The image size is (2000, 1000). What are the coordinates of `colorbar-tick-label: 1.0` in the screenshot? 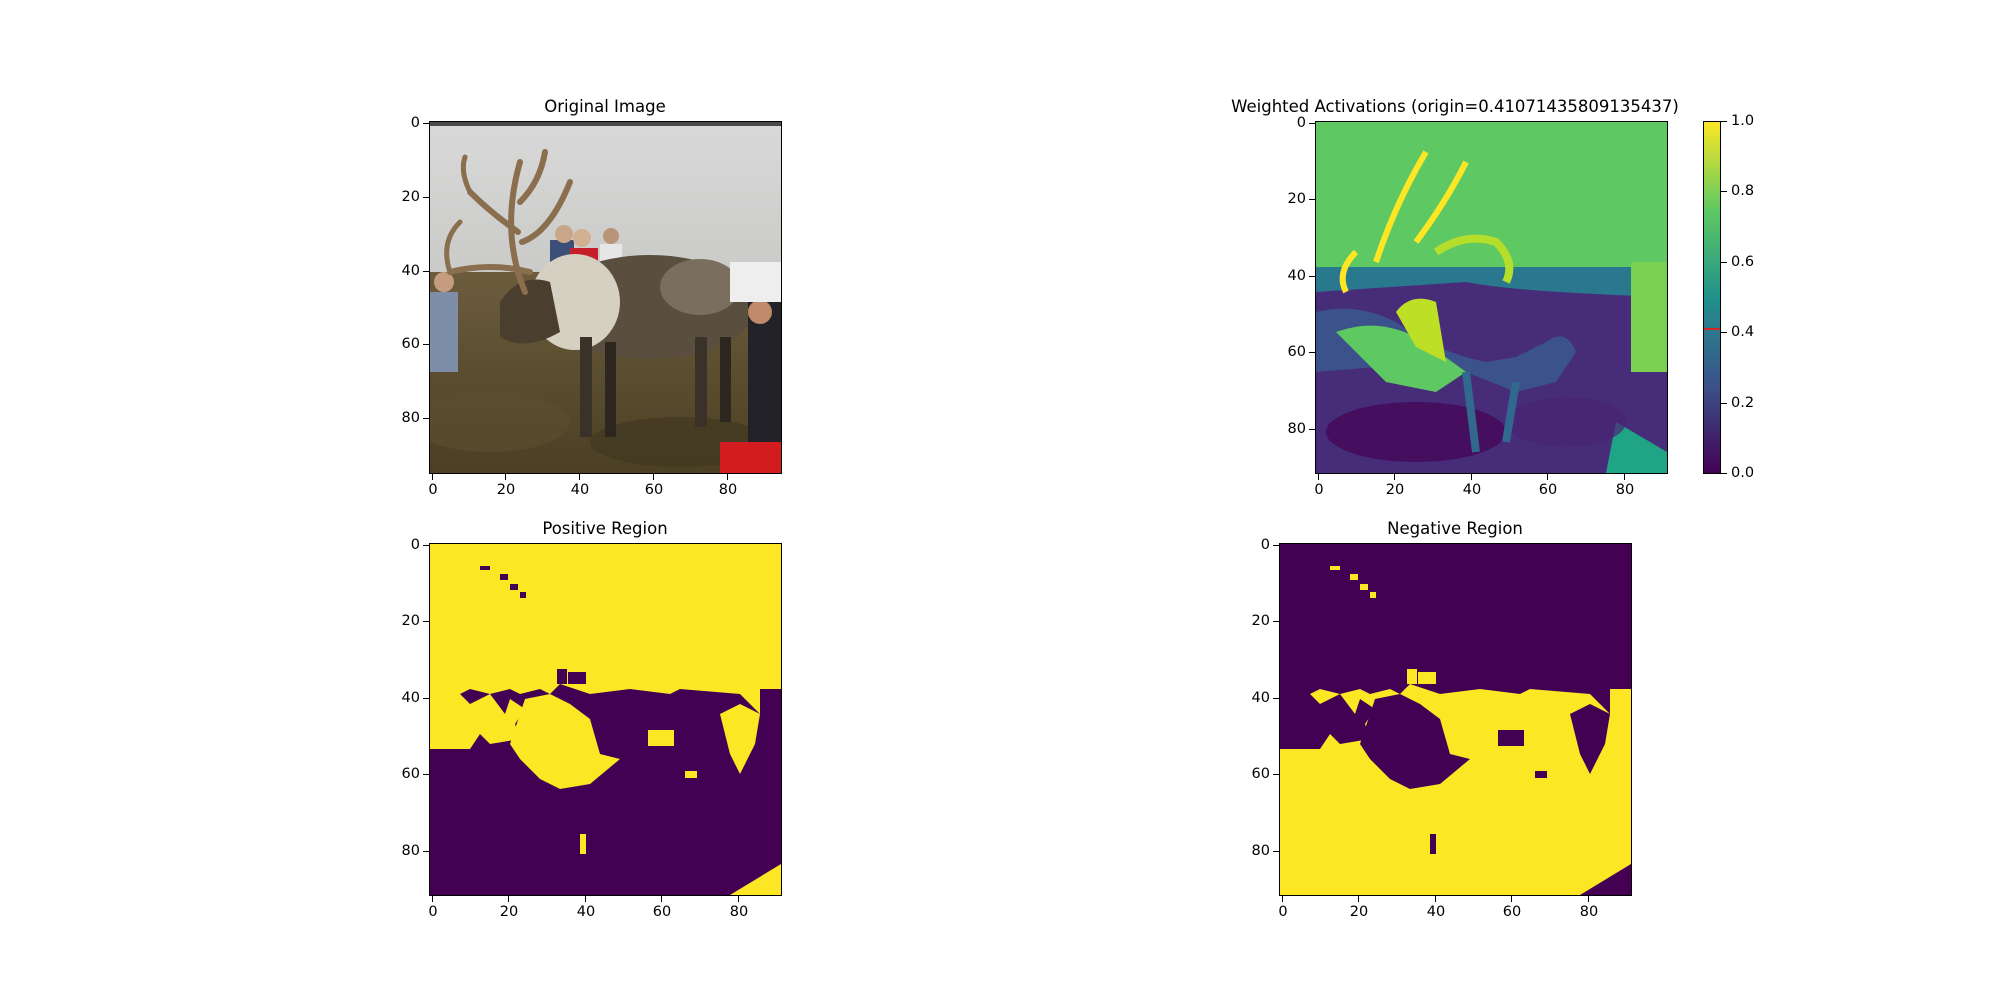 It's located at (1743, 121).